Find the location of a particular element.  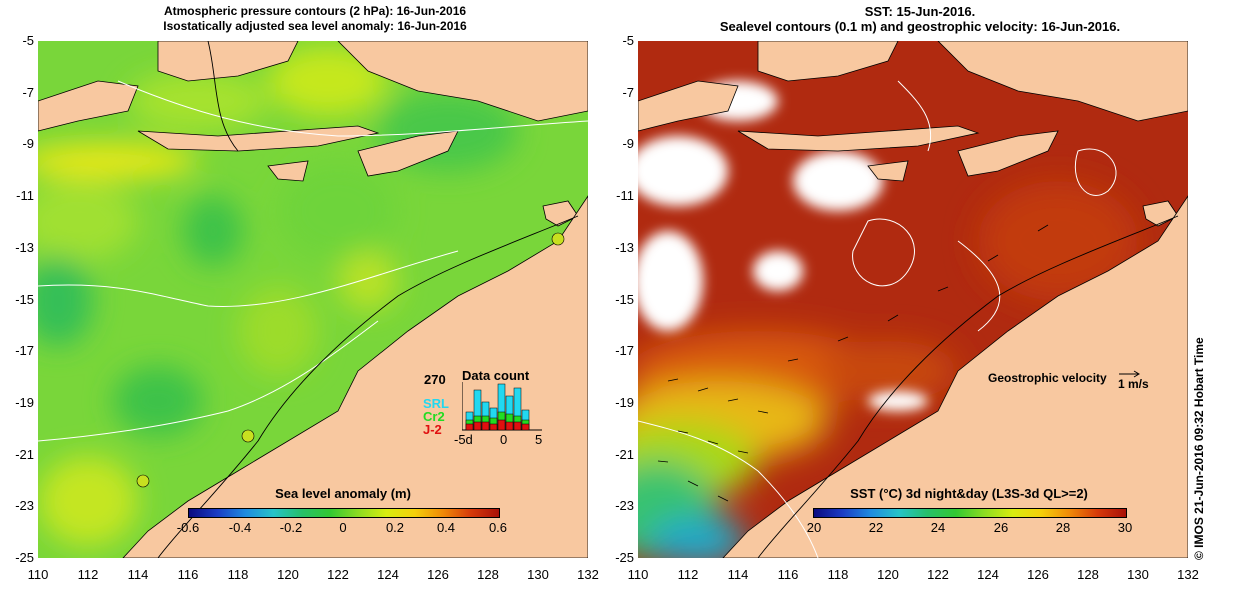

velocity-scale-label: 1 m/s is located at coordinates (1133, 384).